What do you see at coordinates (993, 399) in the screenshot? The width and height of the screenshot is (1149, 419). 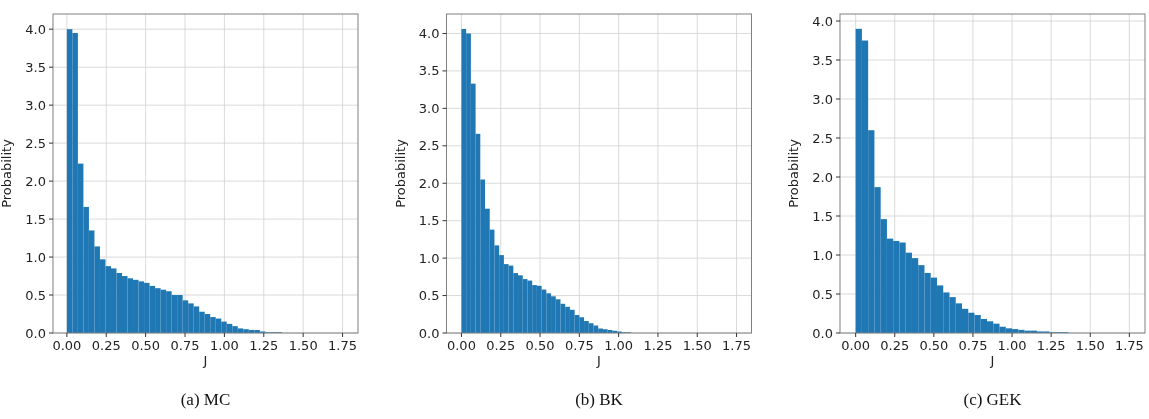 I see `text: (c) GEK` at bounding box center [993, 399].